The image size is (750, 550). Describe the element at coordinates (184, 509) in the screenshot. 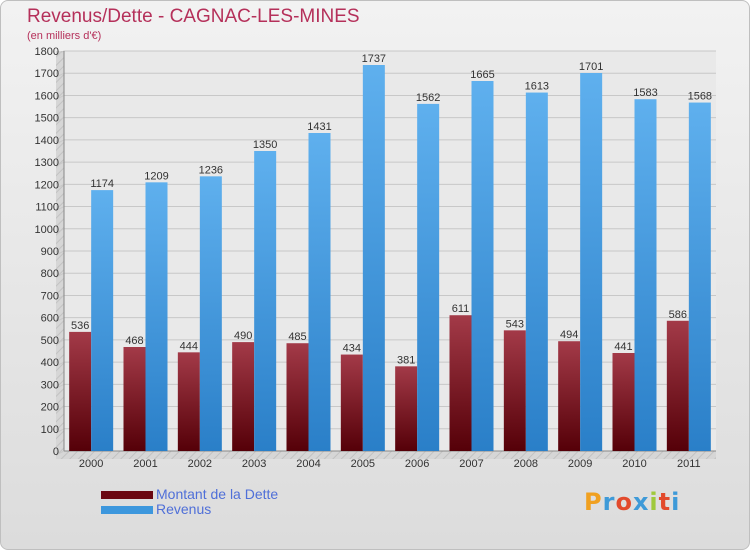

I see `legend-label-revenus: Revenus` at that location.